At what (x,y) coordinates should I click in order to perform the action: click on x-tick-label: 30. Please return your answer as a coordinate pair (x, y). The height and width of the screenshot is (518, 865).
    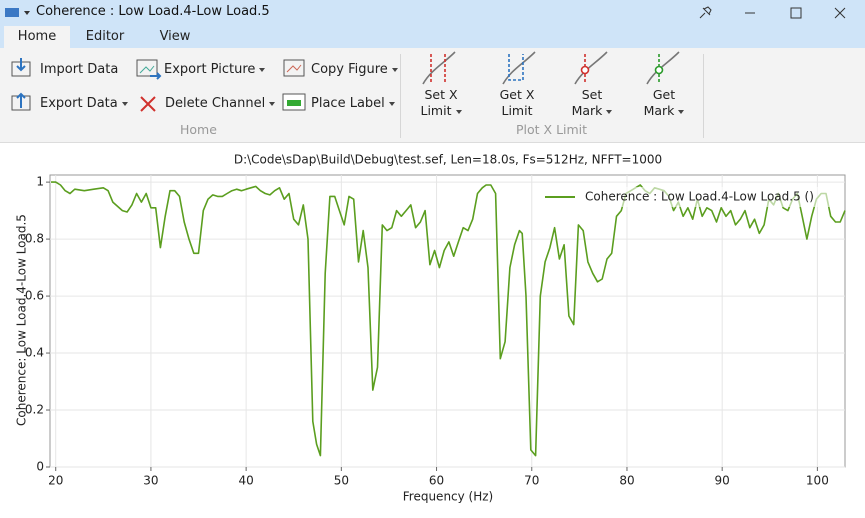
    Looking at the image, I should click on (150, 481).